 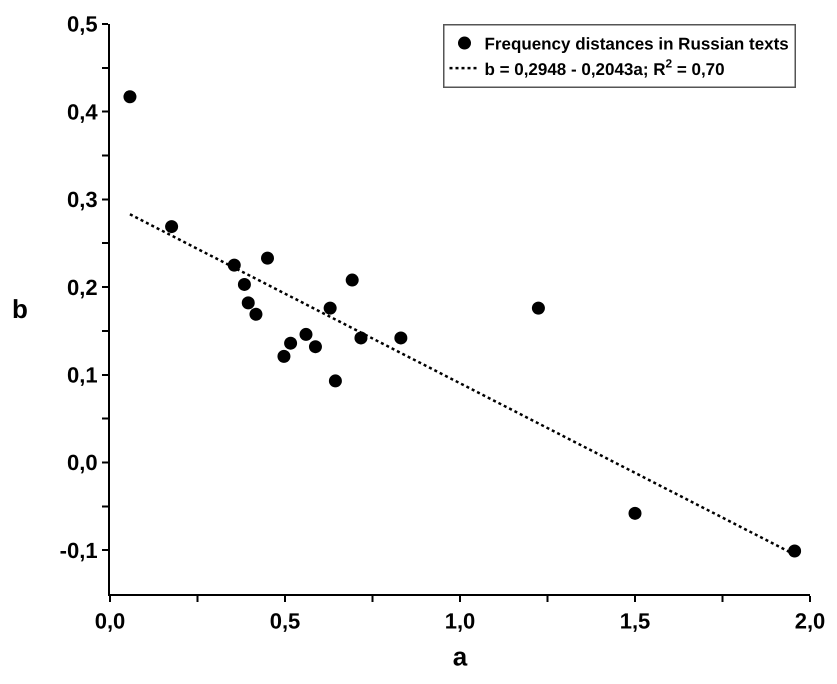 I want to click on y-tick-label: -0,1, so click(x=79, y=550).